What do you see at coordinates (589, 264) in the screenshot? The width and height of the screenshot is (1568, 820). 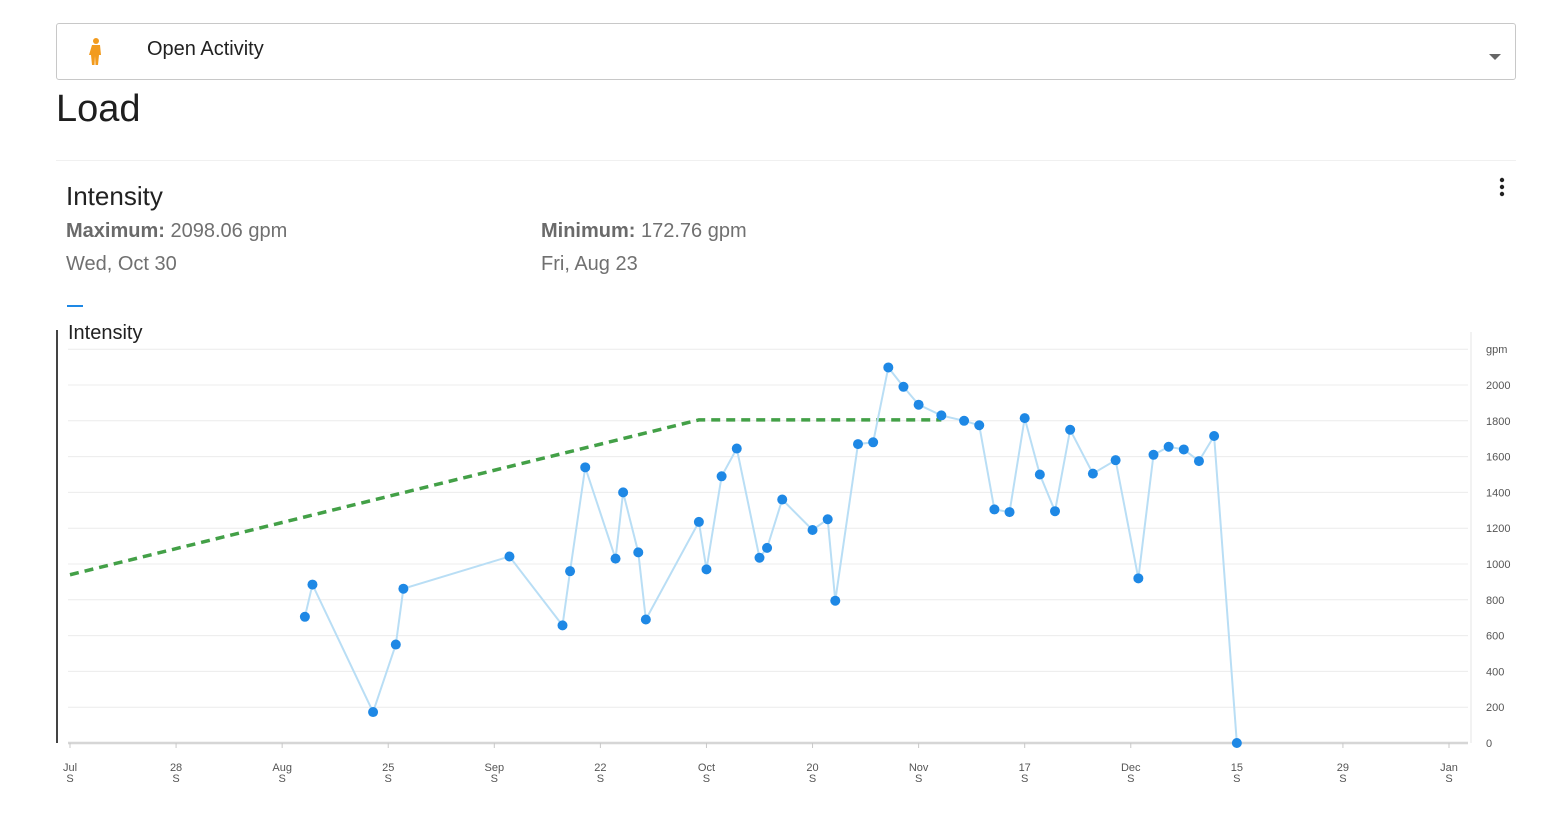 I see `minimum-date: Fri, Aug 23` at bounding box center [589, 264].